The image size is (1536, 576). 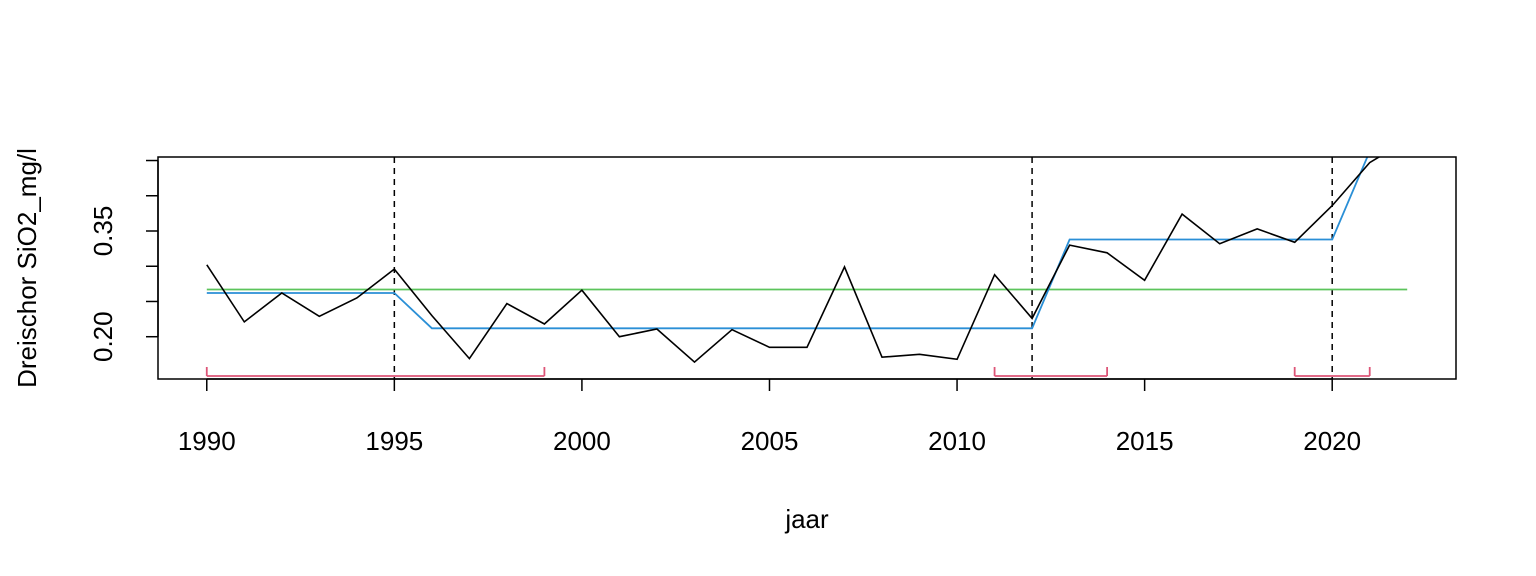 I want to click on x-tick-label: 2020, so click(x=1332, y=441).